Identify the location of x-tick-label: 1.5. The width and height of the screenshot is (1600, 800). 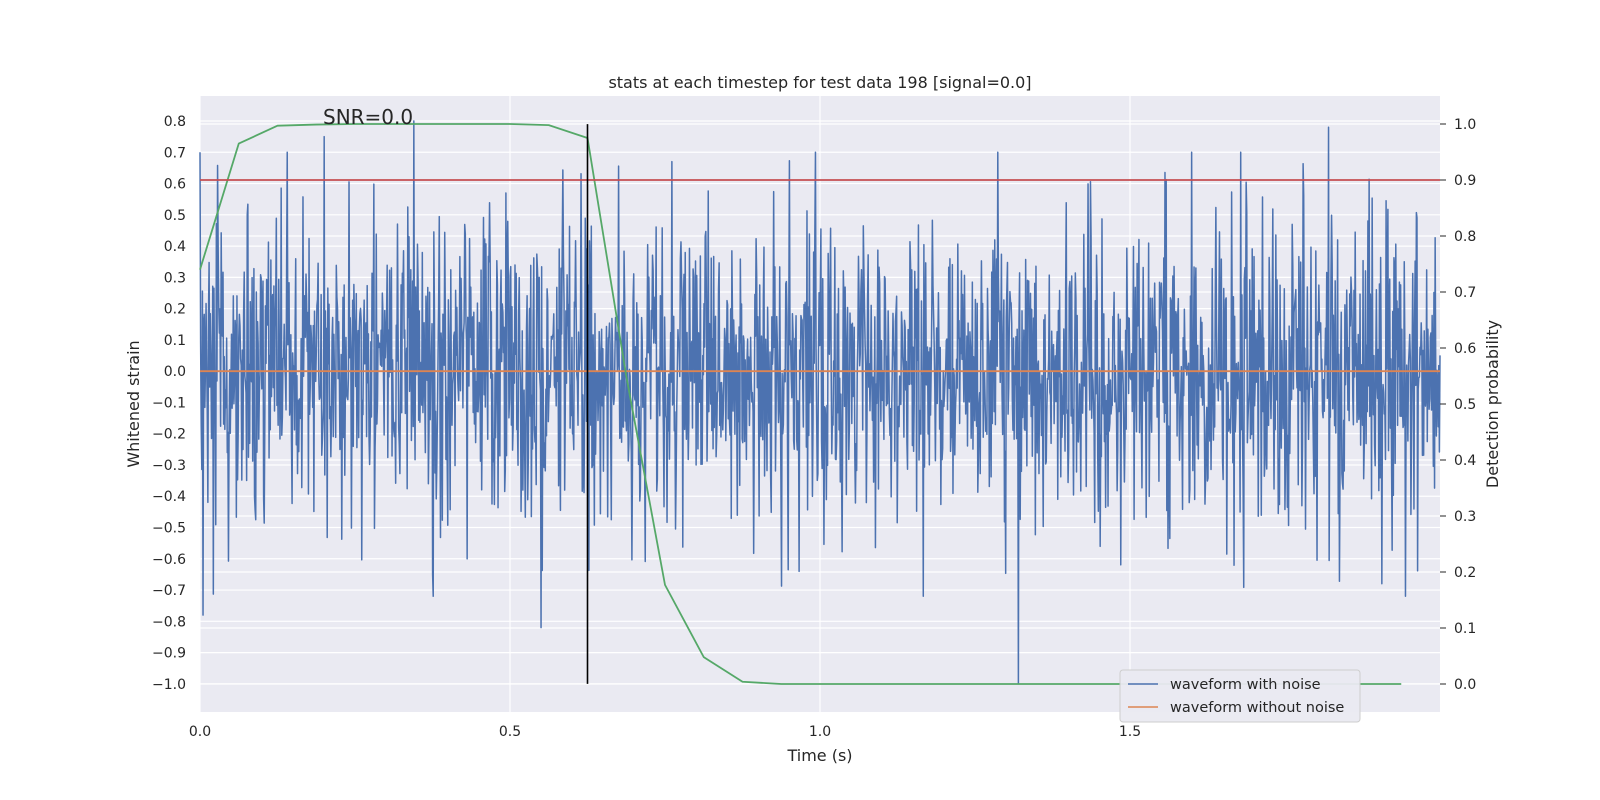
(1130, 732).